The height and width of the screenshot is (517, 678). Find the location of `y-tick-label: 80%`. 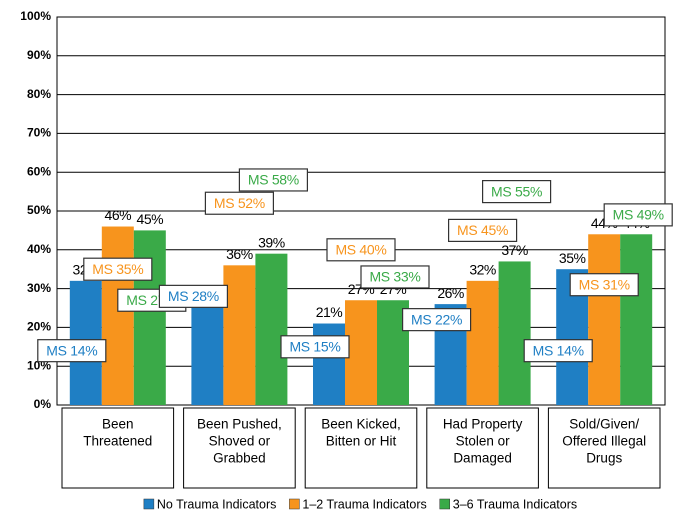

y-tick-label: 80% is located at coordinates (39, 94).